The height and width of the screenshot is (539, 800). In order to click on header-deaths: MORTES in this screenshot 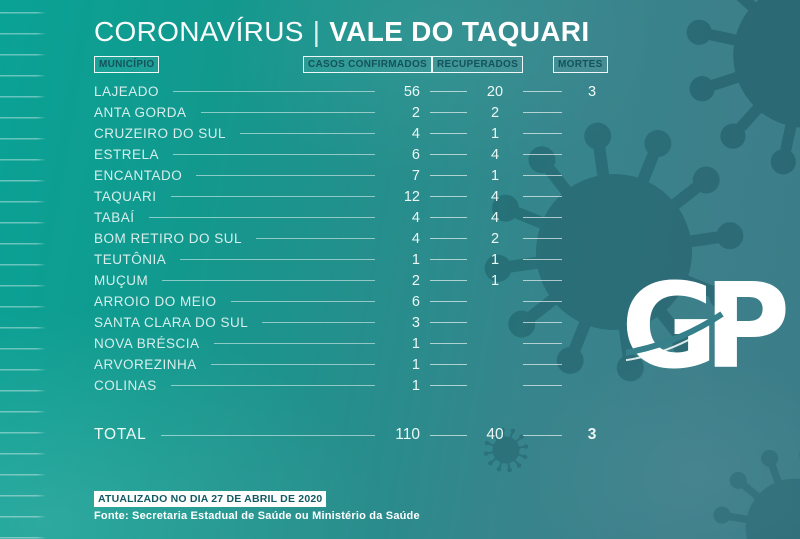, I will do `click(580, 64)`.